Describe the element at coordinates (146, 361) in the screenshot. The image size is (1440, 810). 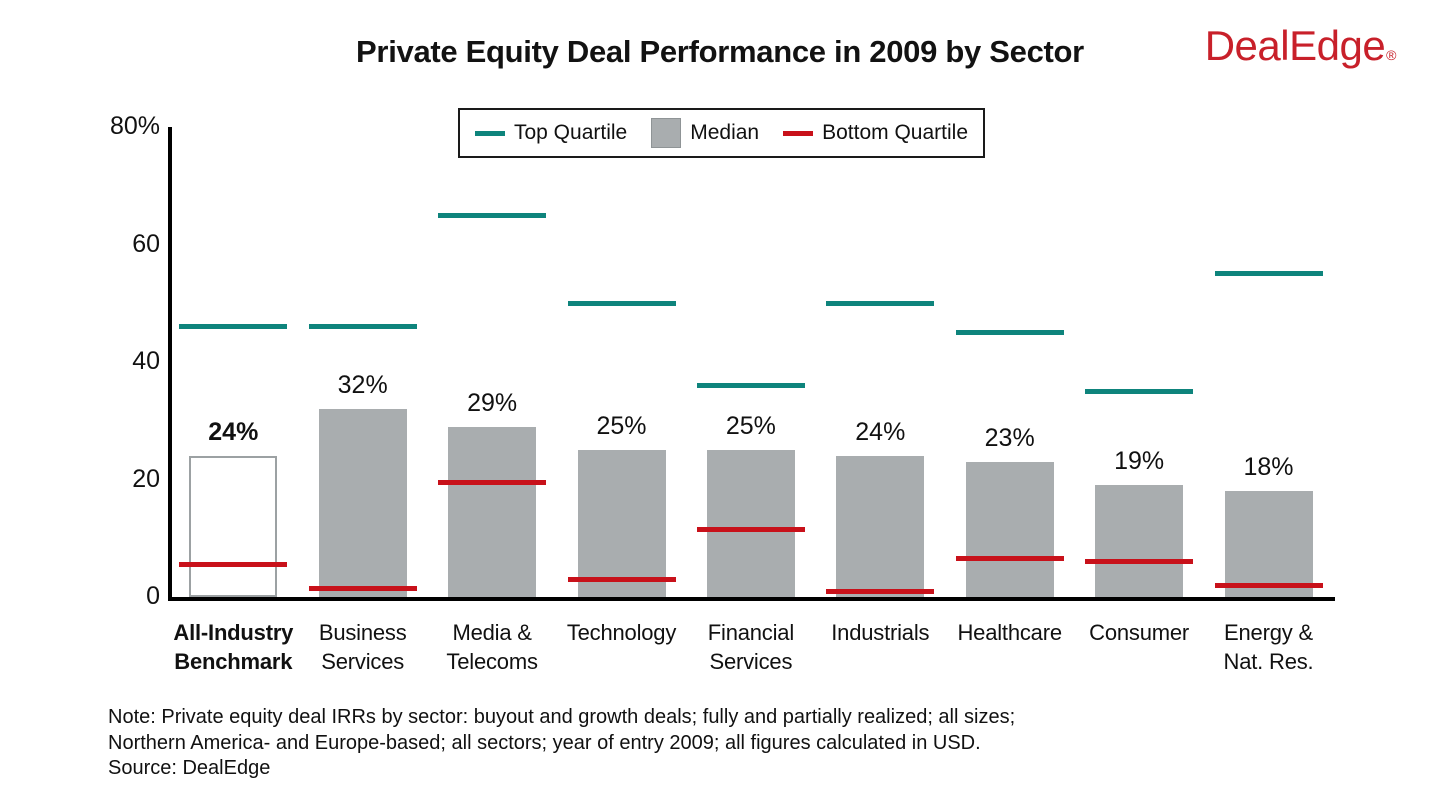
I see `y-axis-tick-label: 40` at that location.